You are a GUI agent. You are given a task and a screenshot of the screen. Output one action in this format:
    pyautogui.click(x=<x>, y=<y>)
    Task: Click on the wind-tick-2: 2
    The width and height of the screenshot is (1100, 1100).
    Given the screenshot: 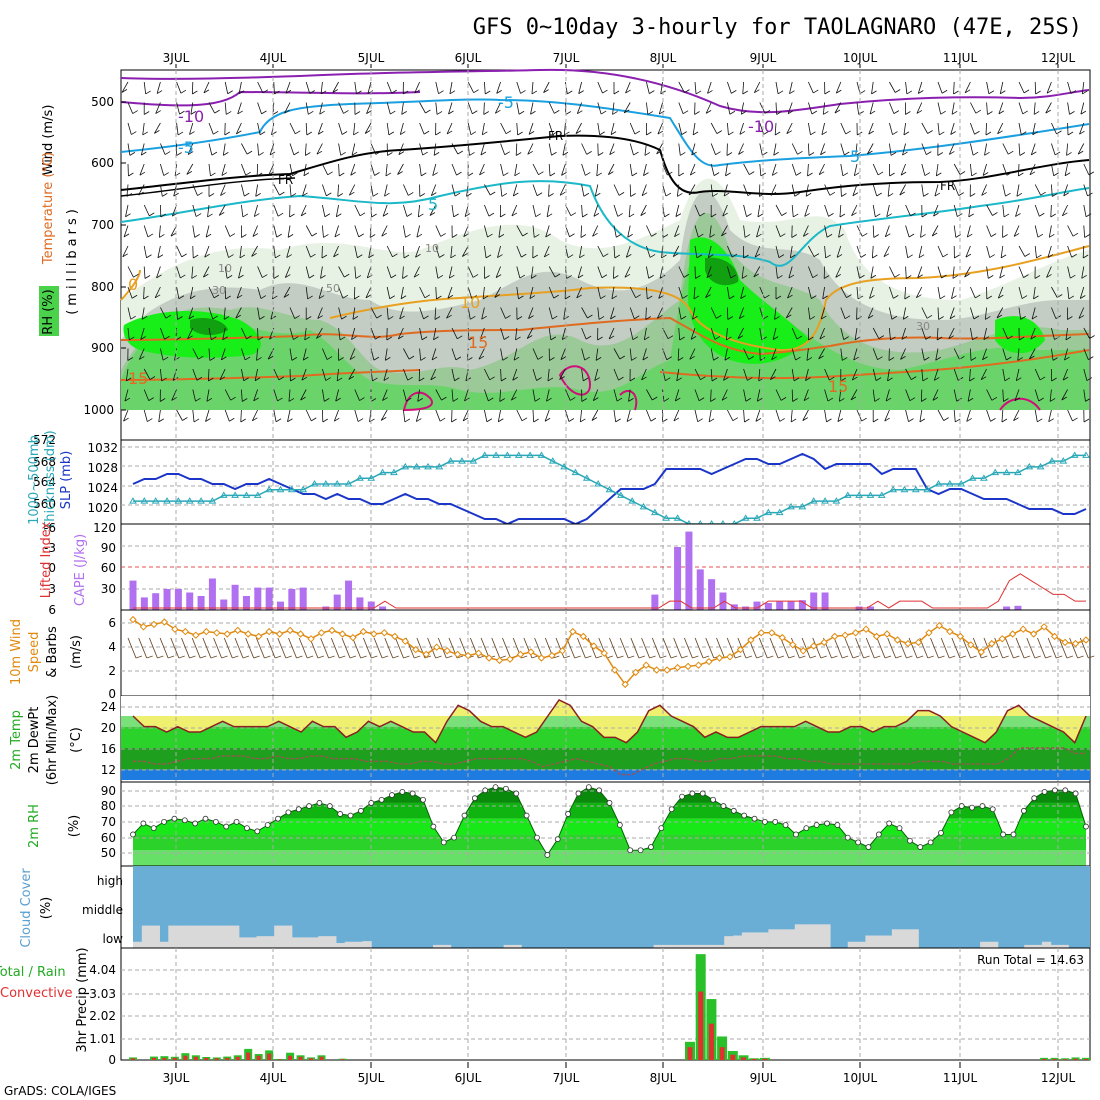 What is the action you would take?
    pyautogui.click(x=112, y=671)
    